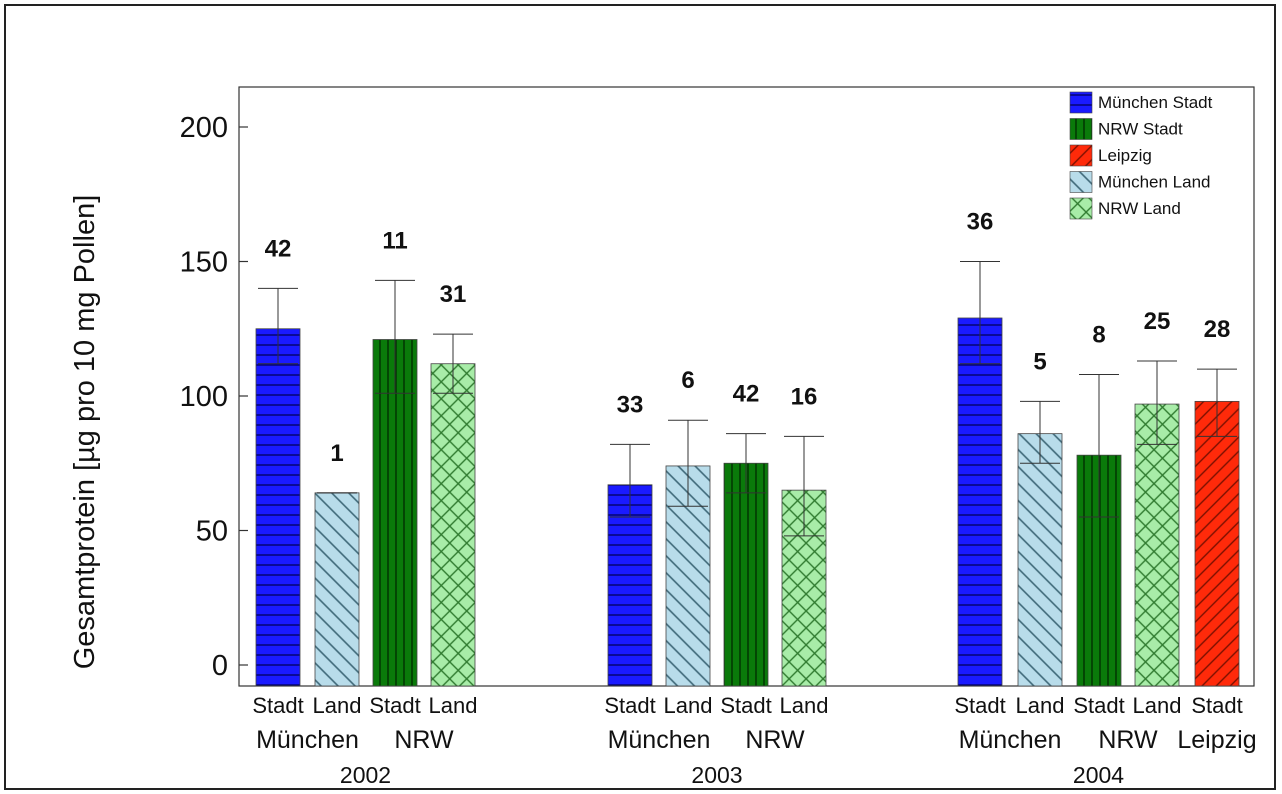 Image resolution: width=1282 pixels, height=794 pixels. What do you see at coordinates (85, 432) in the screenshot?
I see `y-axis-label: Gesamtprotein [µg pro 10 mg Pollen]` at bounding box center [85, 432].